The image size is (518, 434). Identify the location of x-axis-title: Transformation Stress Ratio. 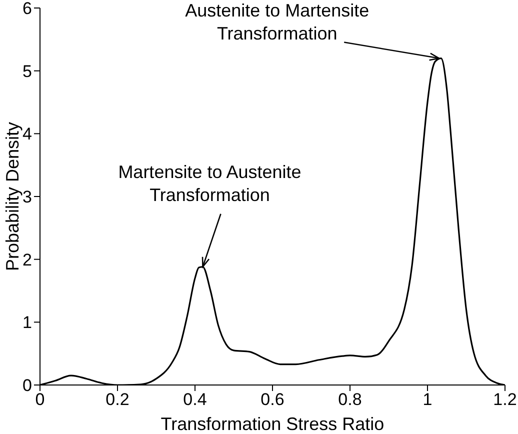
(272, 424).